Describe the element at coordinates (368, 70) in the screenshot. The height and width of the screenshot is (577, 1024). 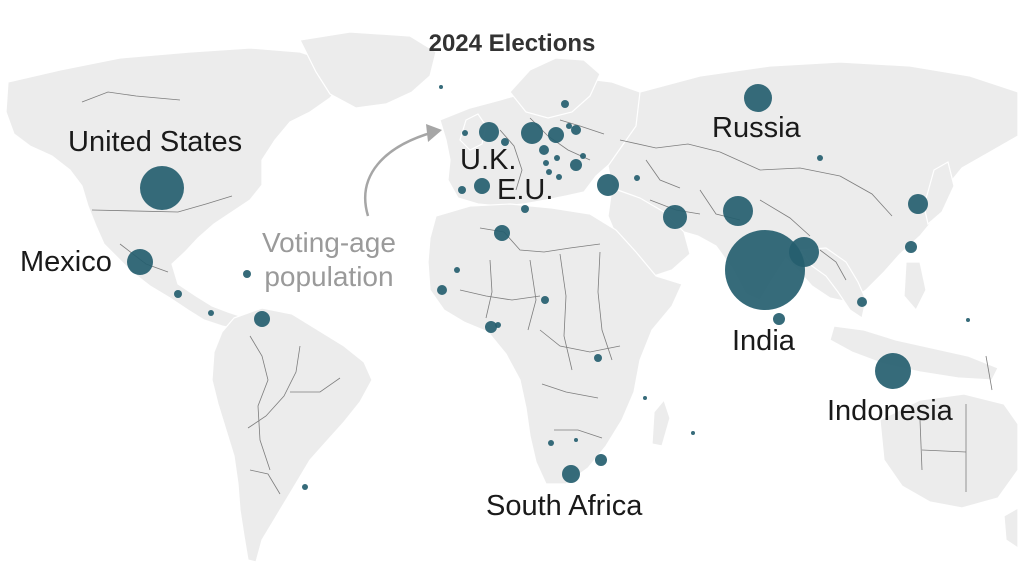
I see `landmass-greenland` at that location.